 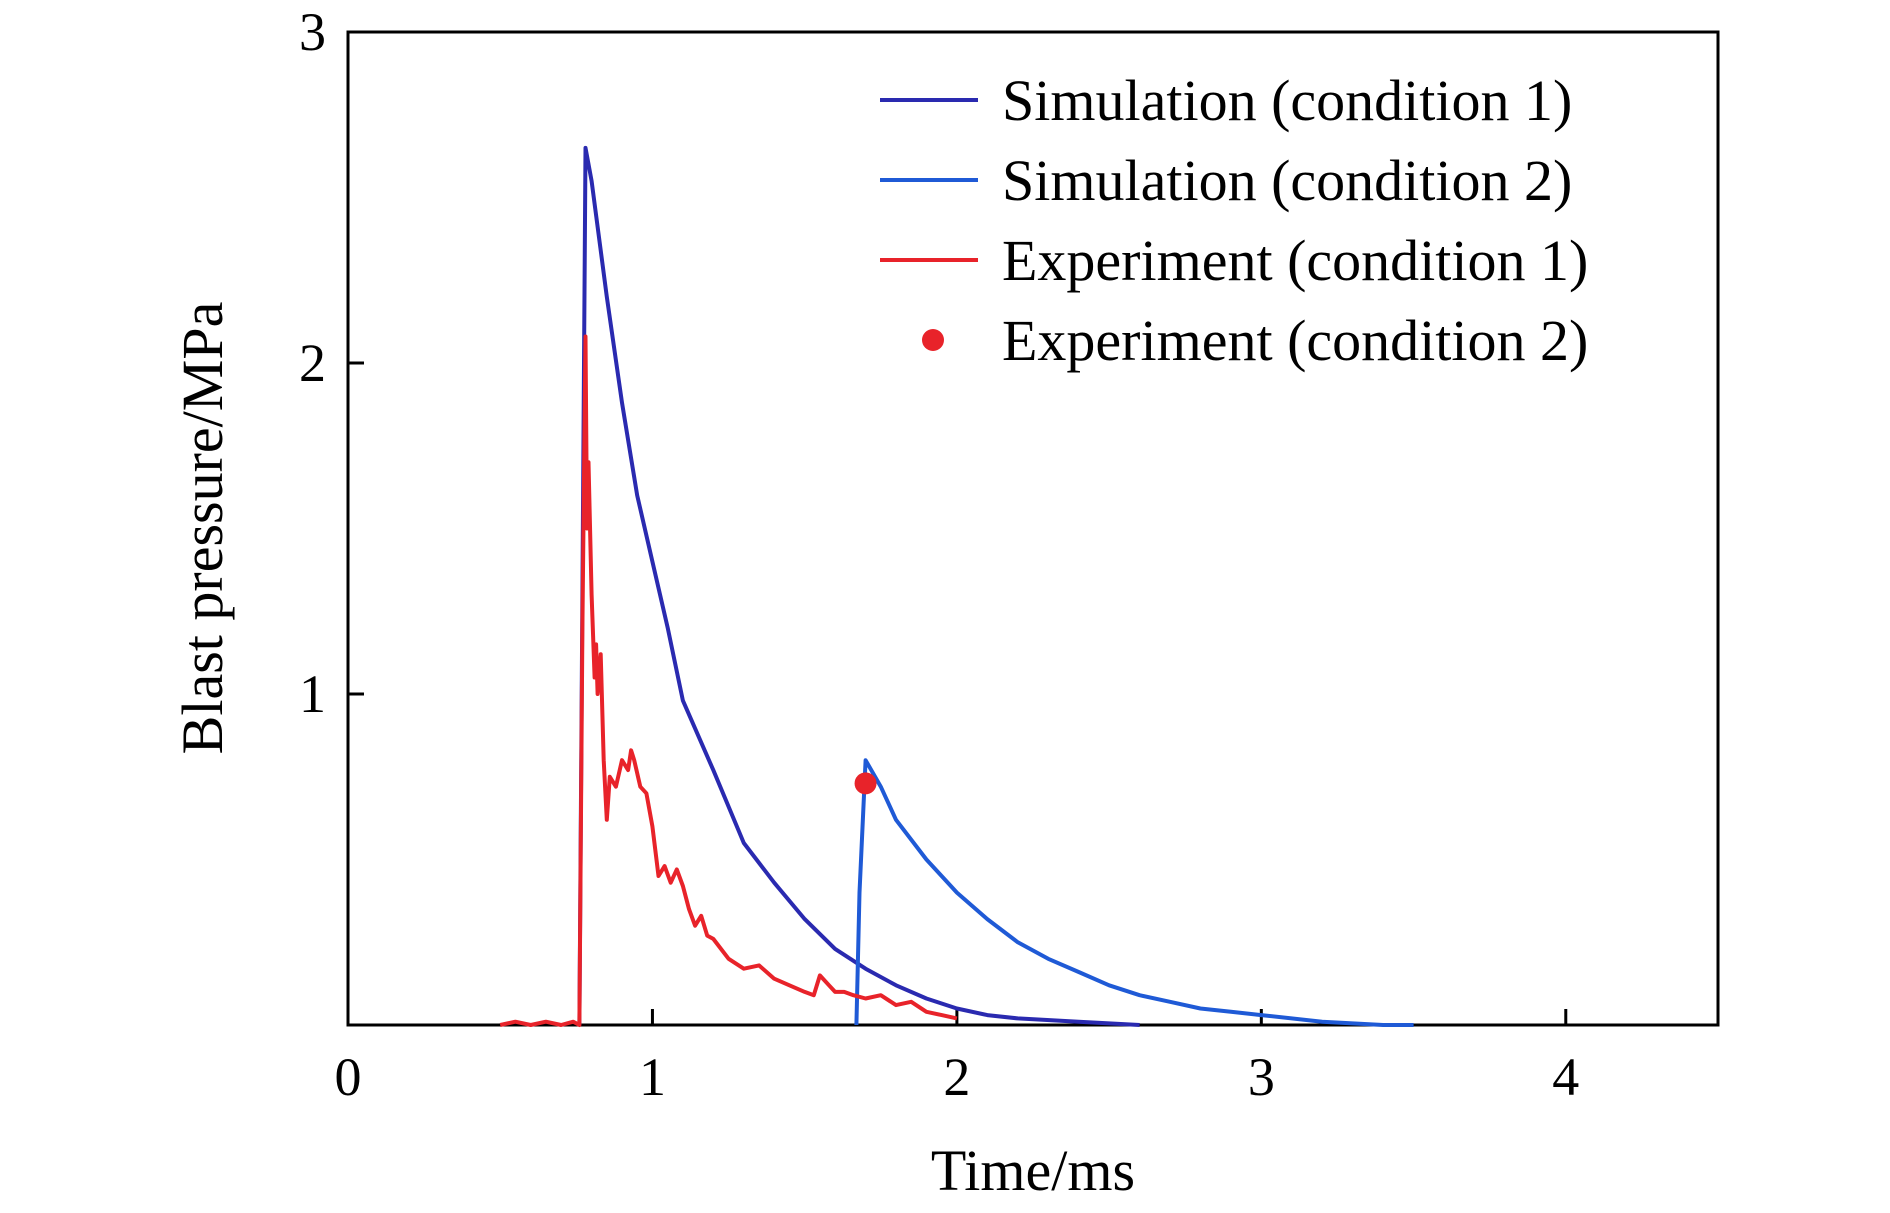 I want to click on y-tick-label: 3, so click(x=312, y=32).